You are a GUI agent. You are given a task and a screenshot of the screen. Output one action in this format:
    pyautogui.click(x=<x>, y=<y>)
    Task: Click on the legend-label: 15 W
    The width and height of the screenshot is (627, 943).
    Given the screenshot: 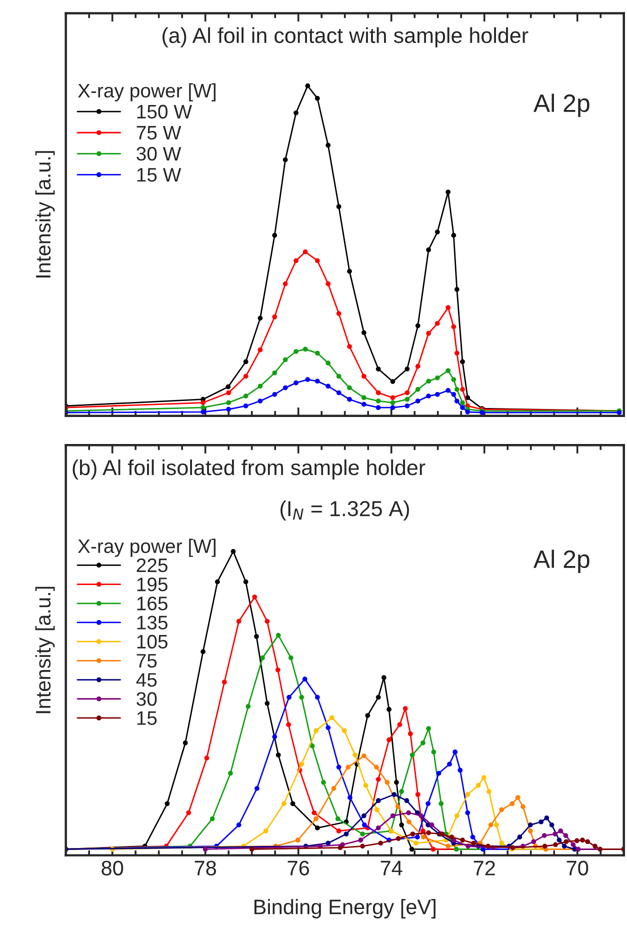 What is the action you would take?
    pyautogui.click(x=159, y=175)
    